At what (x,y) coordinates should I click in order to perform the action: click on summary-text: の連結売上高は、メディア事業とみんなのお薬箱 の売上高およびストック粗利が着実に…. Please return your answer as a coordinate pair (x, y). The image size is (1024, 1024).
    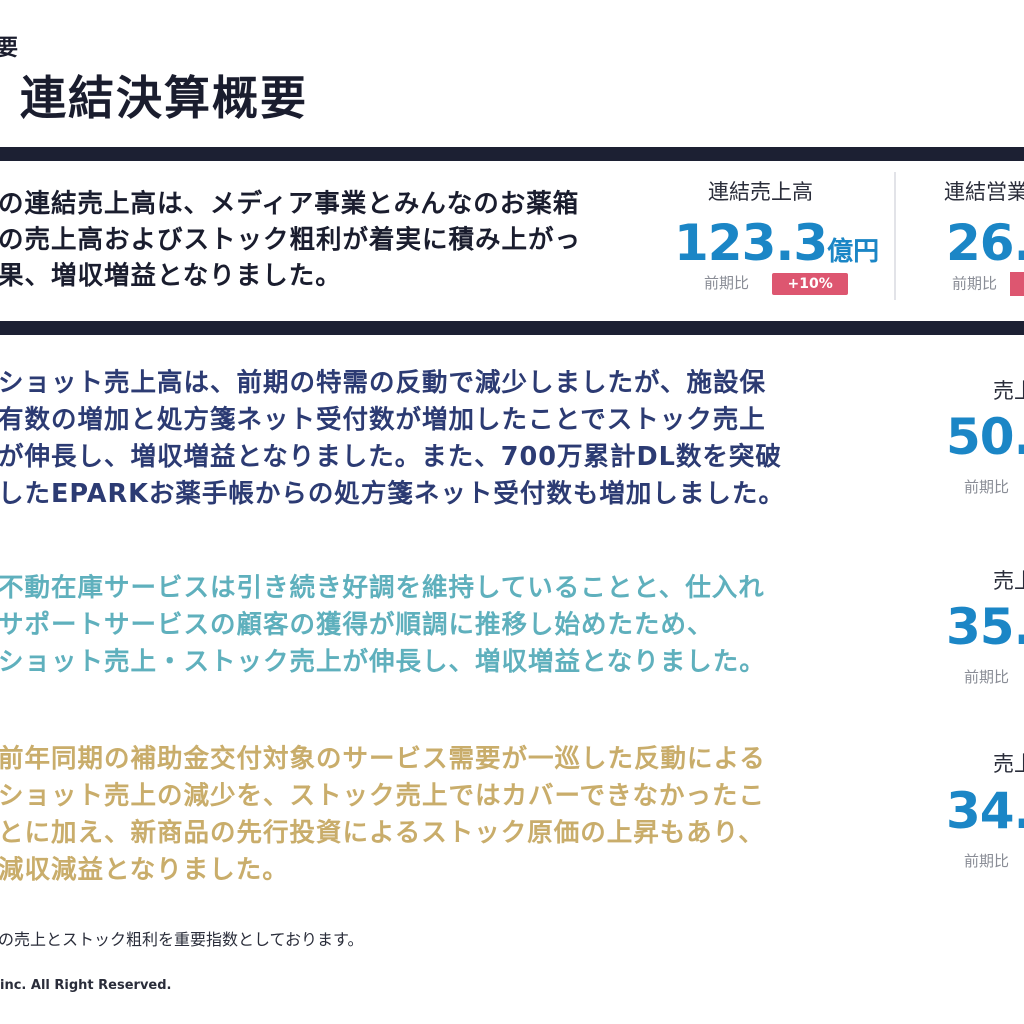
    Looking at the image, I should click on (339, 240).